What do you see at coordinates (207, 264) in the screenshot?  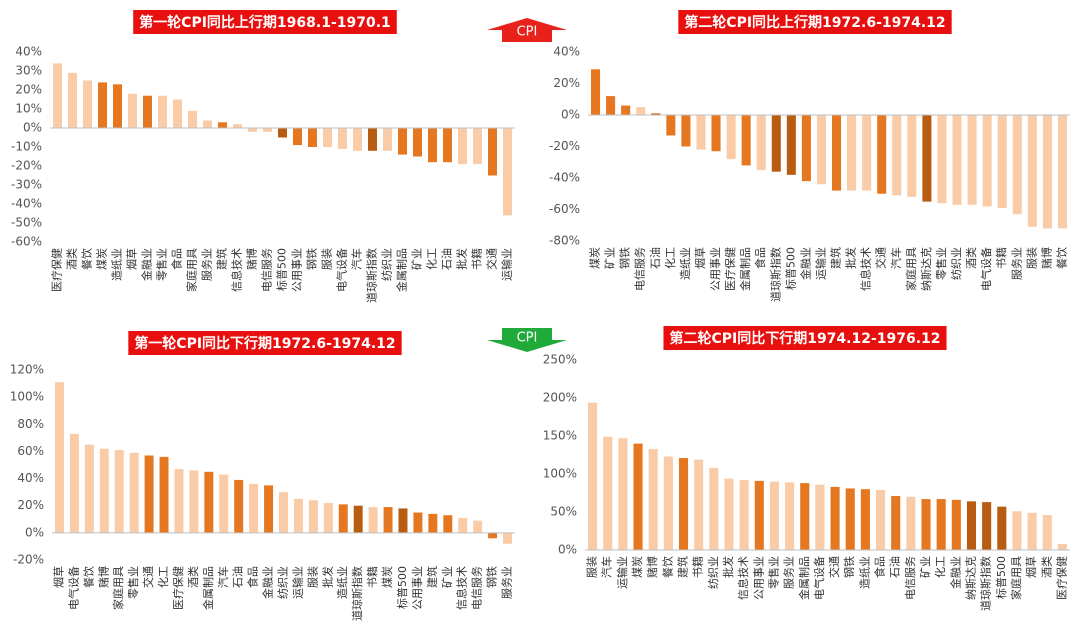 I see `x-tick-label: 服务业` at bounding box center [207, 264].